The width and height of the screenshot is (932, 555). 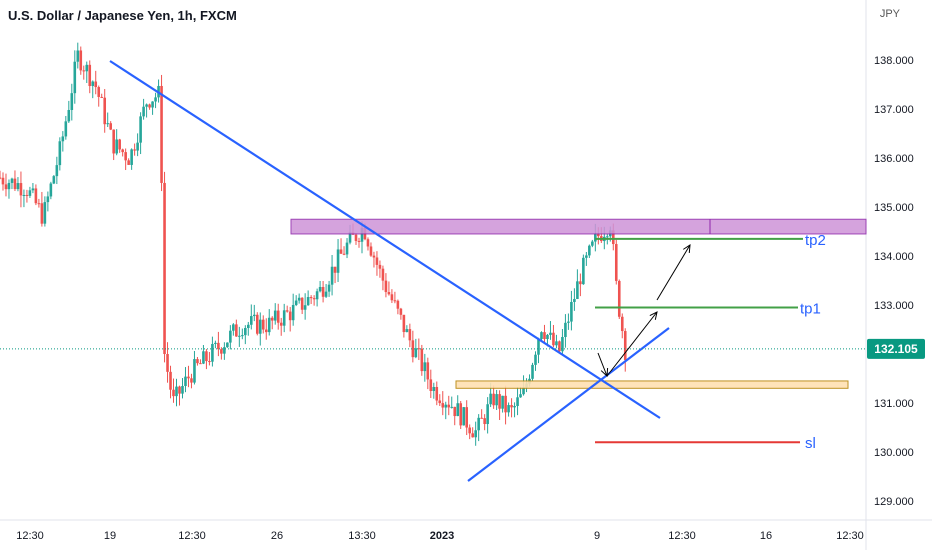 I want to click on y-tick-label: 135.000, so click(x=894, y=208).